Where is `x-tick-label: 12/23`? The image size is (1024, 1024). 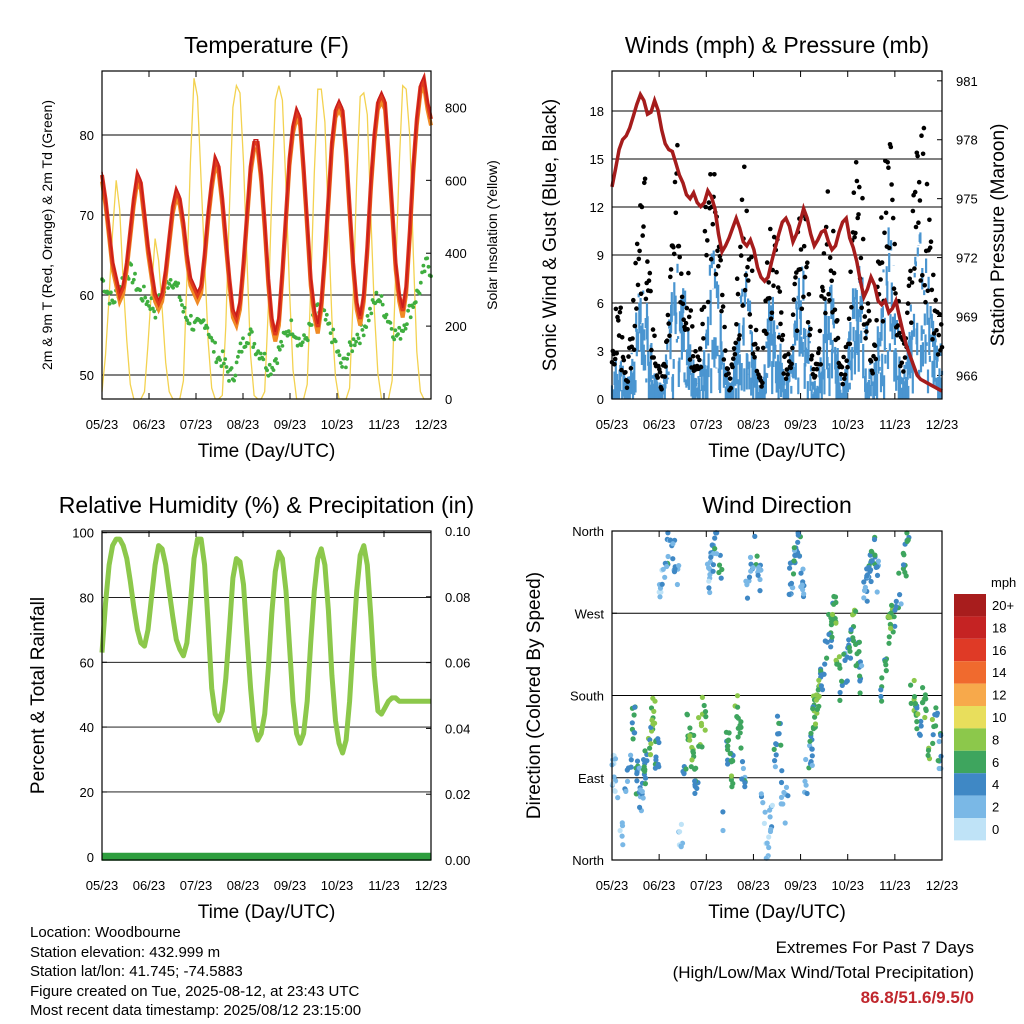
x-tick-label: 12/23 is located at coordinates (431, 424).